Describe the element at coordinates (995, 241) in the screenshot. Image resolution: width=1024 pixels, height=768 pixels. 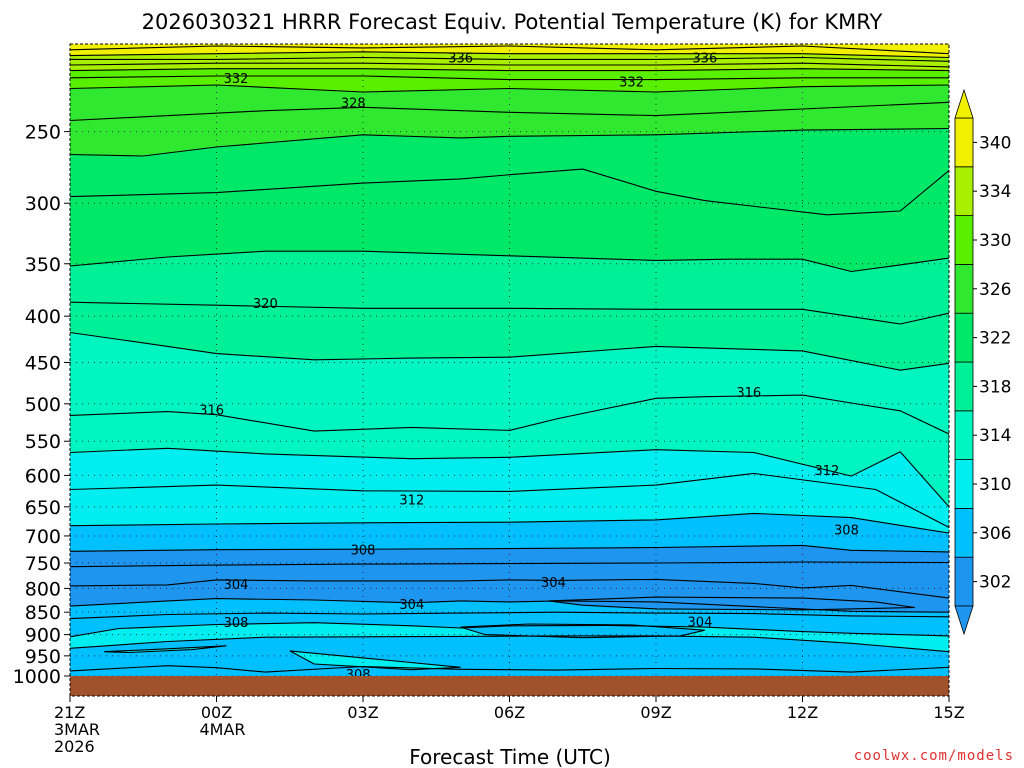
I see `colorbar-tick-label: 330` at that location.